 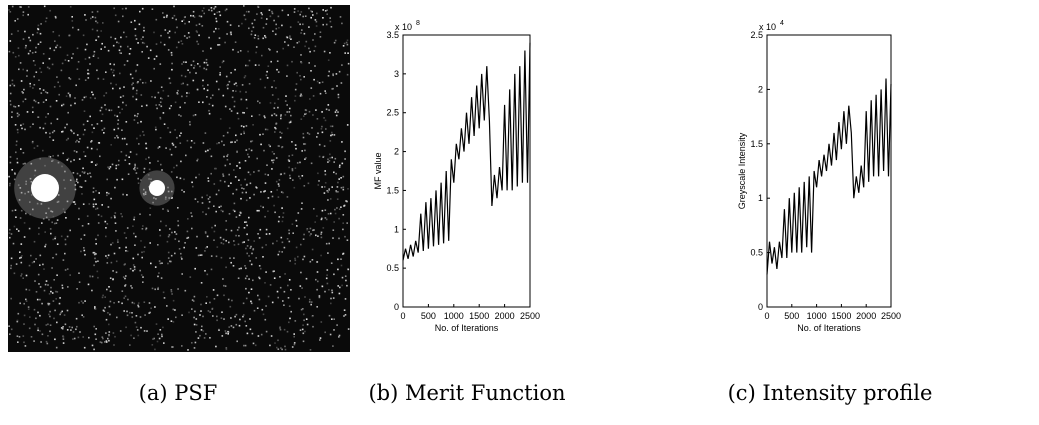 What do you see at coordinates (392, 268) in the screenshot?
I see `y-tick-label: 0.5` at bounding box center [392, 268].